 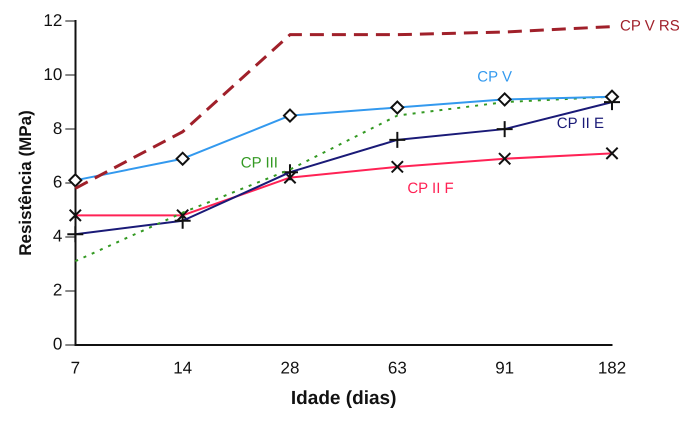 What do you see at coordinates (57, 290) in the screenshot?
I see `y-tick-label: 2` at bounding box center [57, 290].